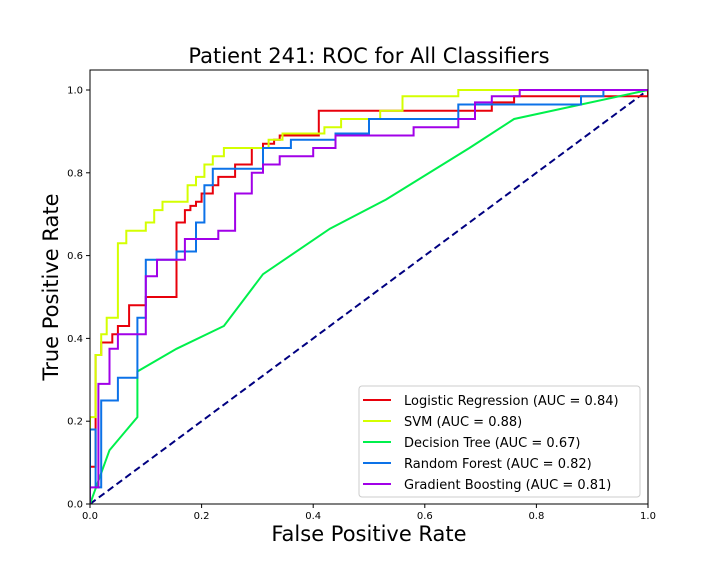 This screenshot has height=576, width=720. I want to click on y-tick-label: 0.4, so click(75, 339).